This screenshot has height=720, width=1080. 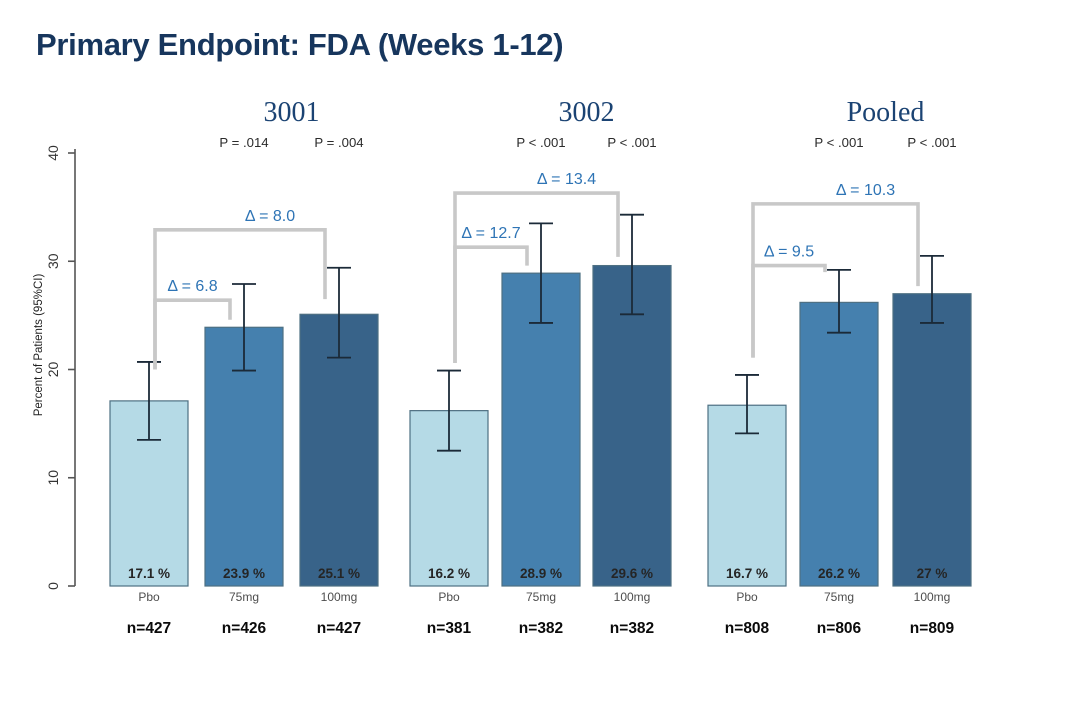 What do you see at coordinates (449, 573) in the screenshot?
I see `bar-value-label: 16.2 %` at bounding box center [449, 573].